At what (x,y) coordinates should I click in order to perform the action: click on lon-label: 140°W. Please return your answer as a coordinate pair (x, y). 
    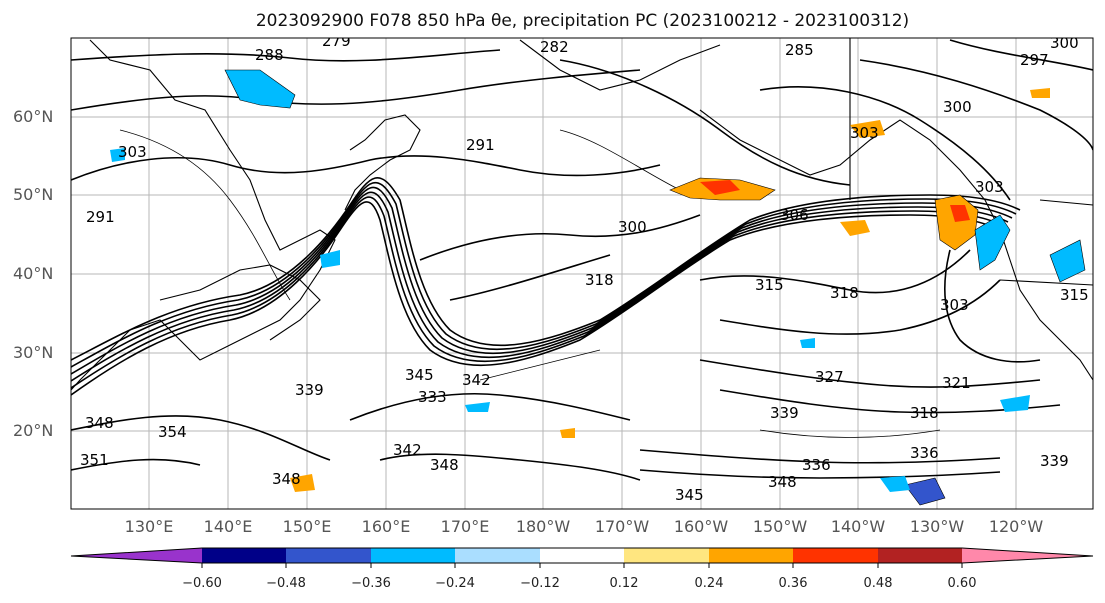
    Looking at the image, I should click on (858, 526).